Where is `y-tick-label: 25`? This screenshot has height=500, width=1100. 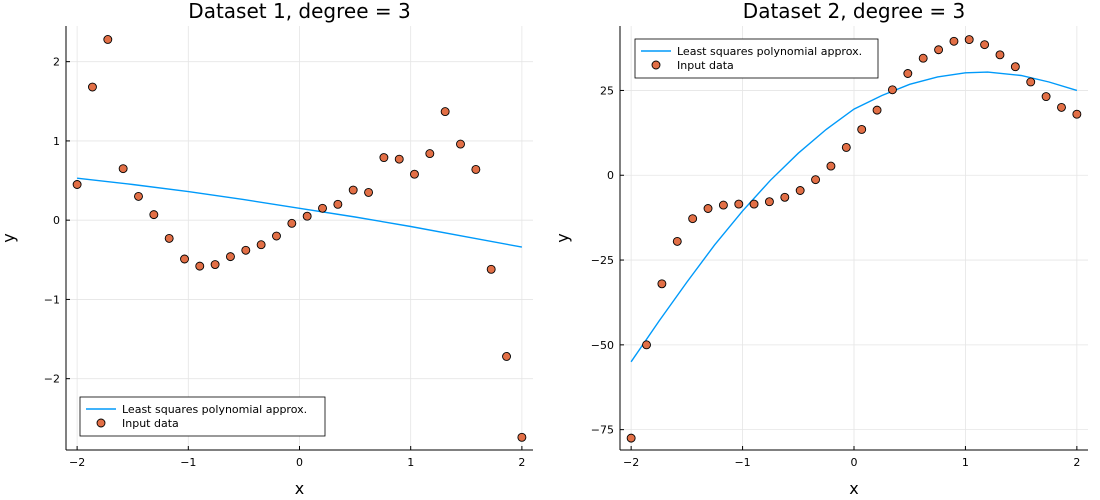 y-tick-label: 25 is located at coordinates (607, 90).